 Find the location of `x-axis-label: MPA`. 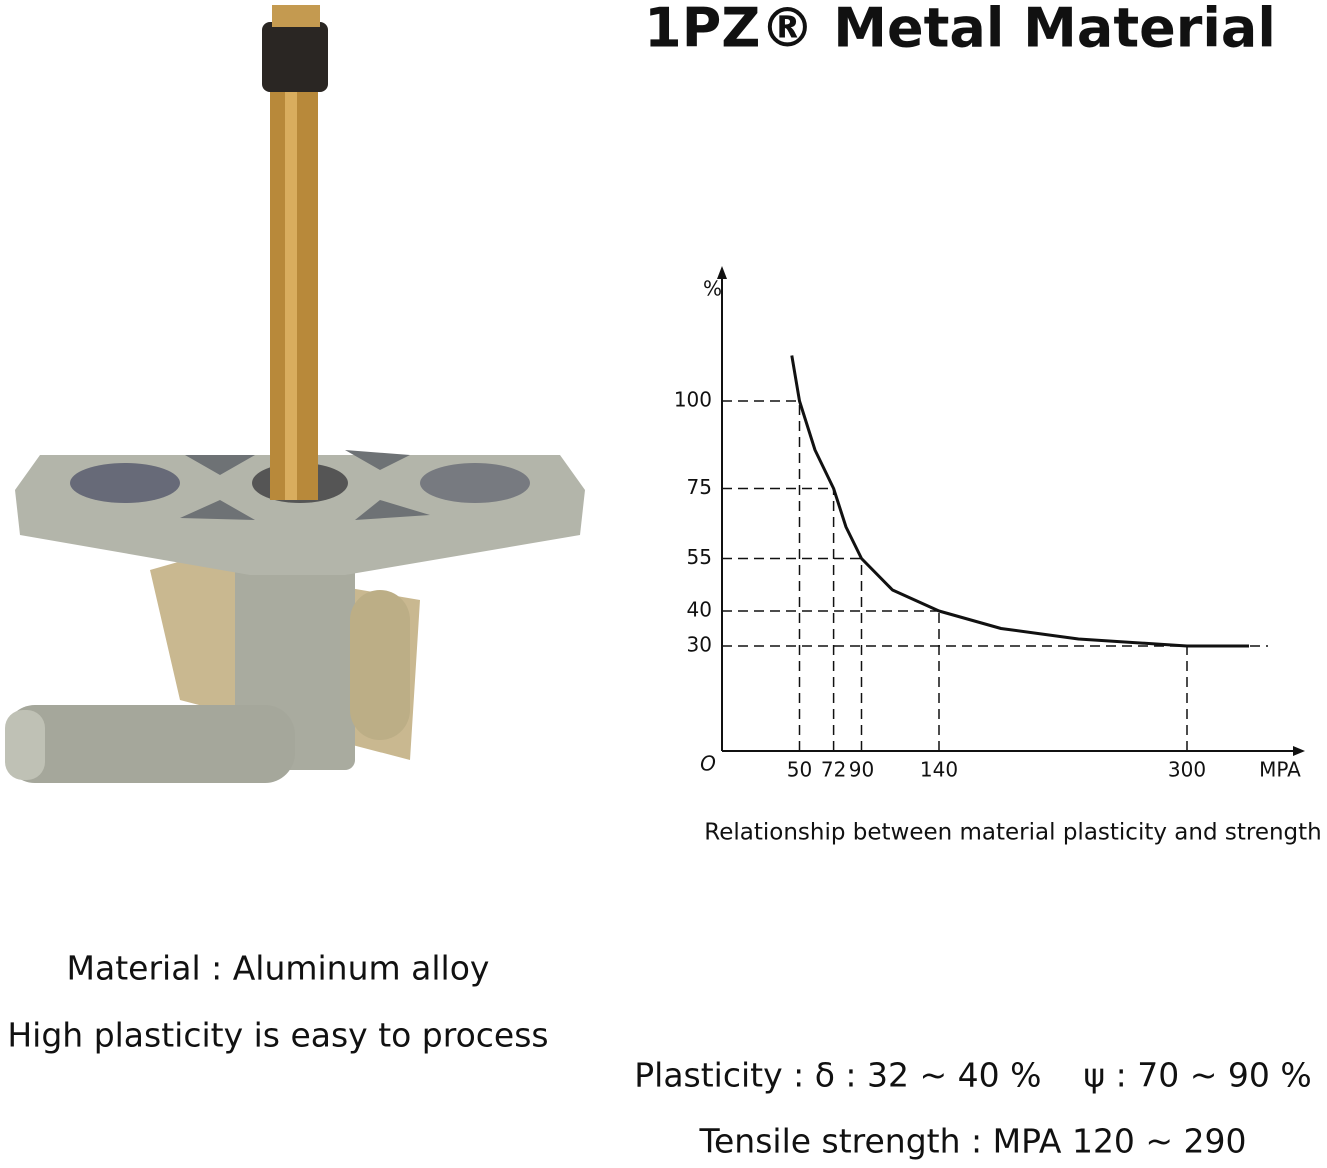

x-axis-label: MPA is located at coordinates (1280, 770).